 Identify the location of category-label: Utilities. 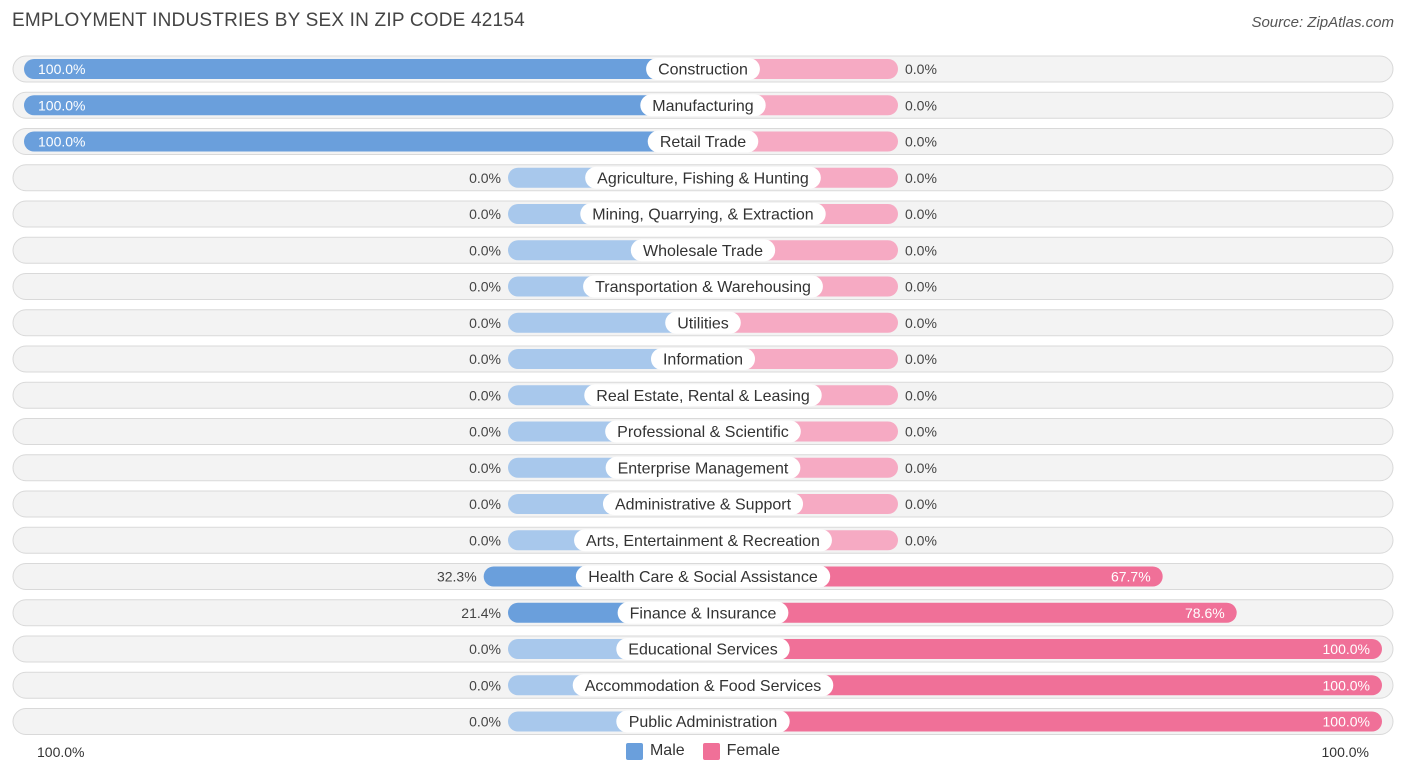
(703, 323).